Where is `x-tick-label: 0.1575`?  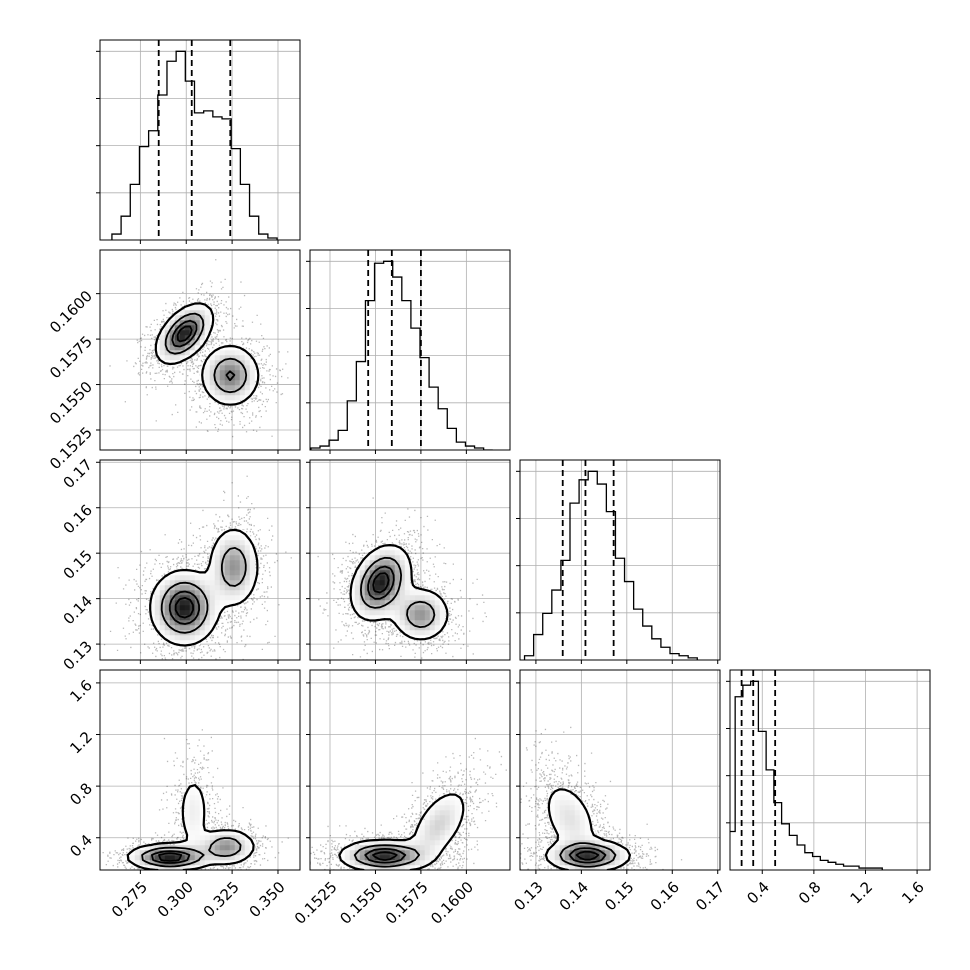 x-tick-label: 0.1575 is located at coordinates (407, 903).